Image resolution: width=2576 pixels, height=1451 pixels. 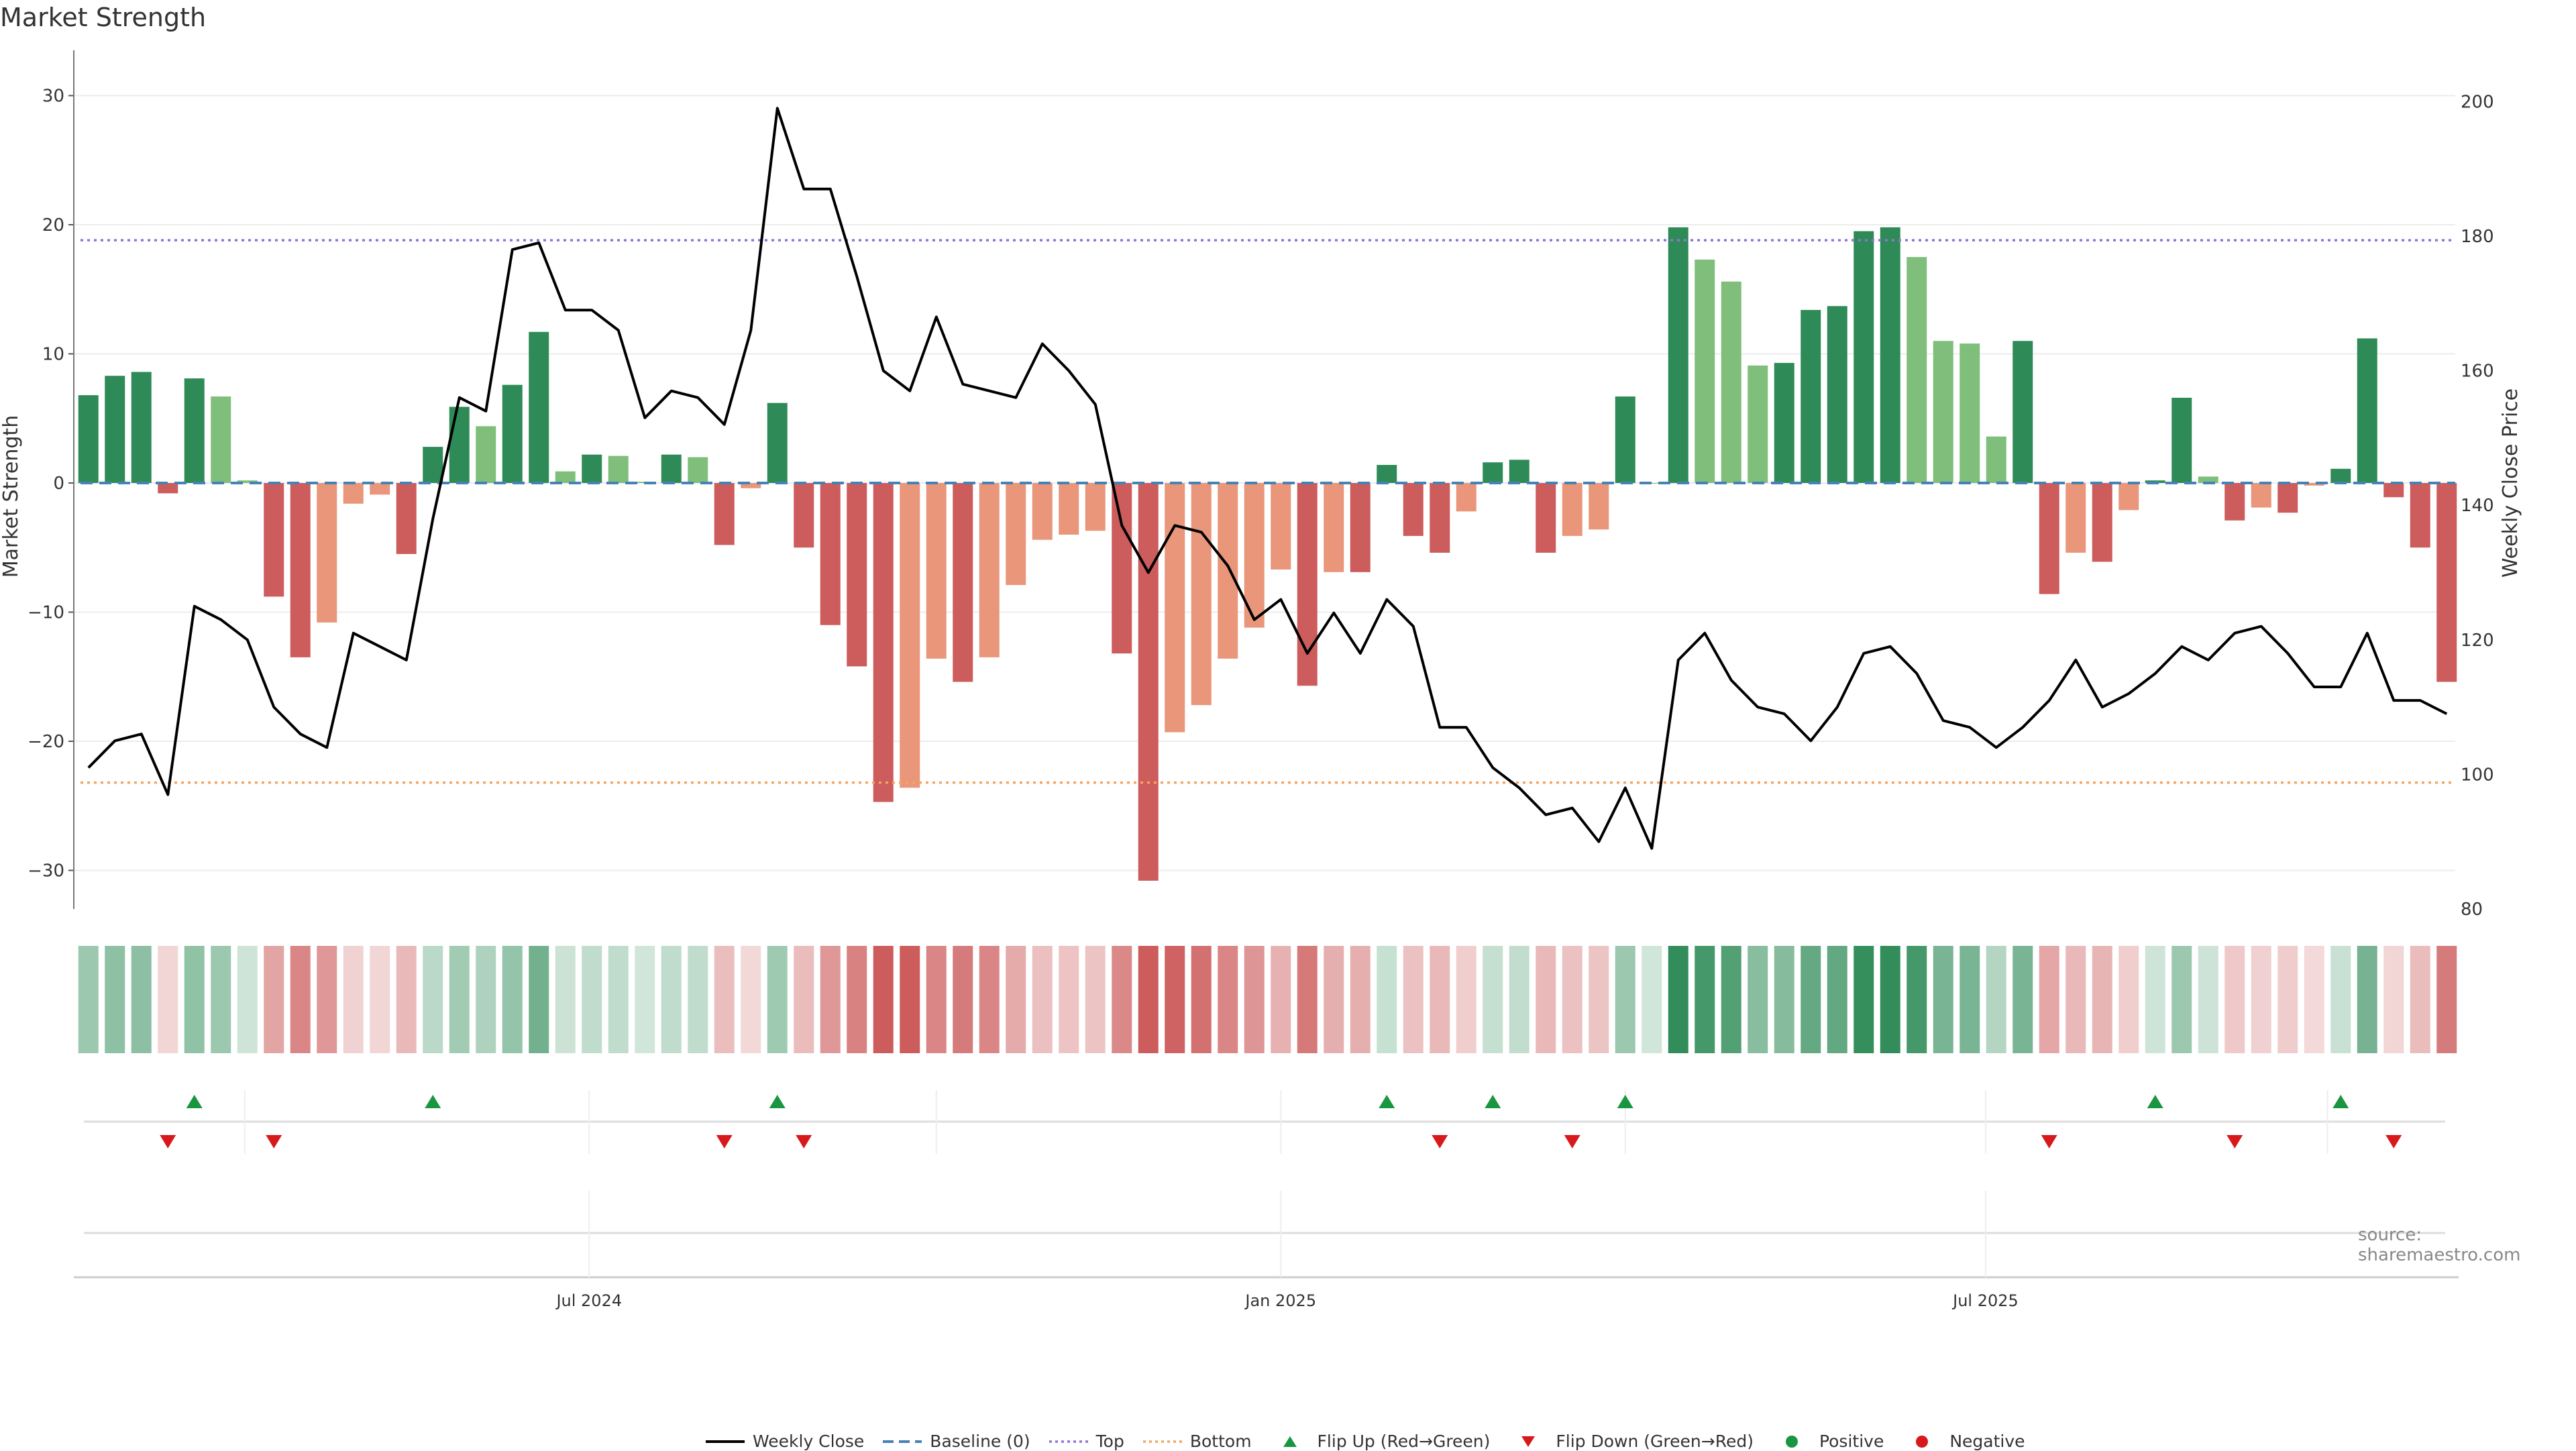 I want to click on legend-item-1: Baseline (0), so click(x=955, y=1441).